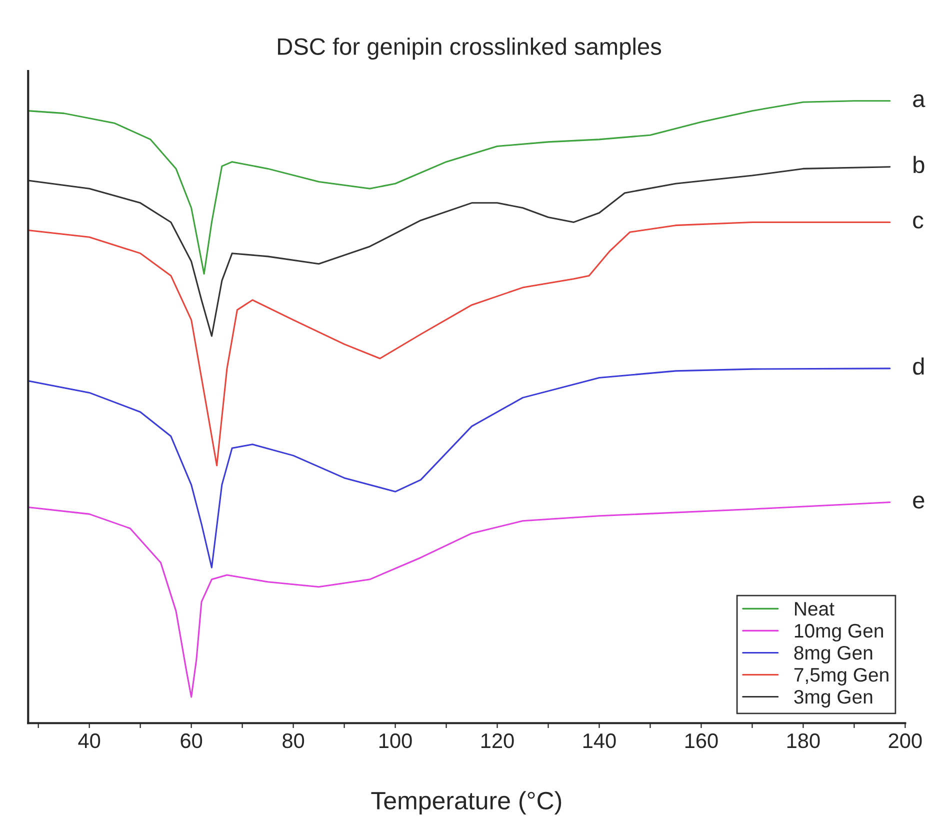 This screenshot has height=836, width=938. I want to click on text: b, so click(919, 165).